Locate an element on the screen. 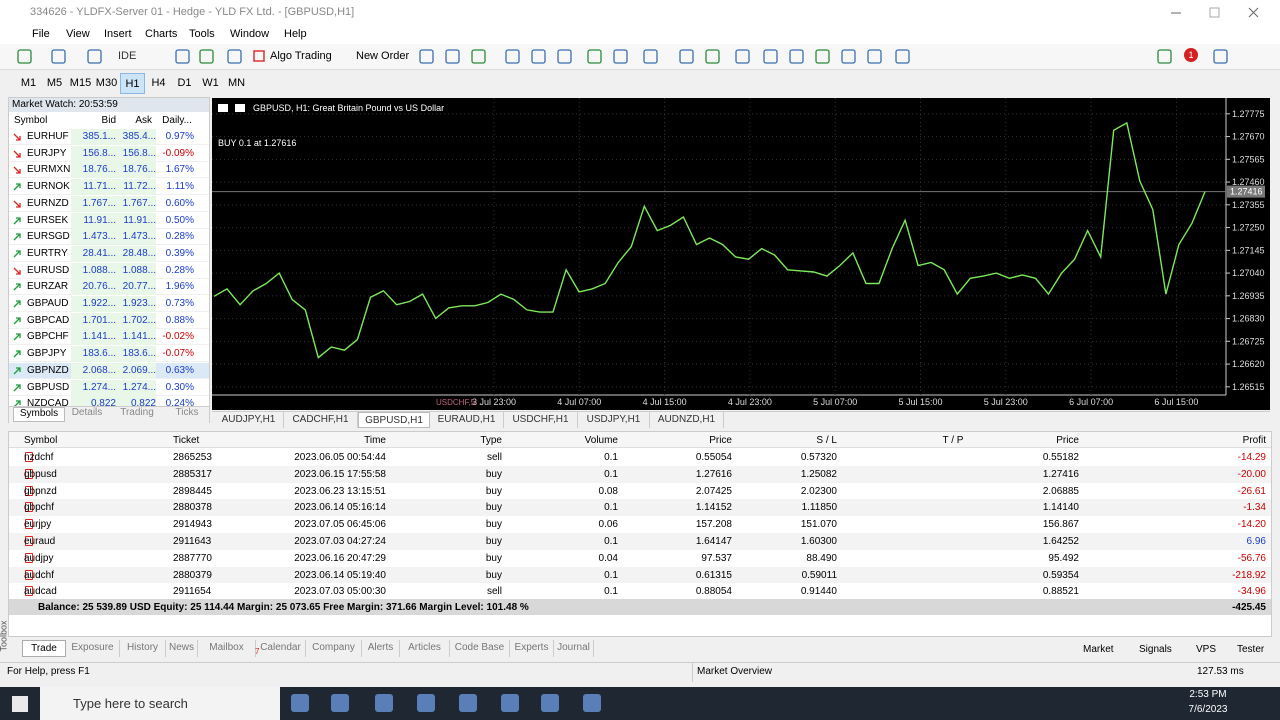  chart-tab: USDCHF,H1 is located at coordinates (541, 420).